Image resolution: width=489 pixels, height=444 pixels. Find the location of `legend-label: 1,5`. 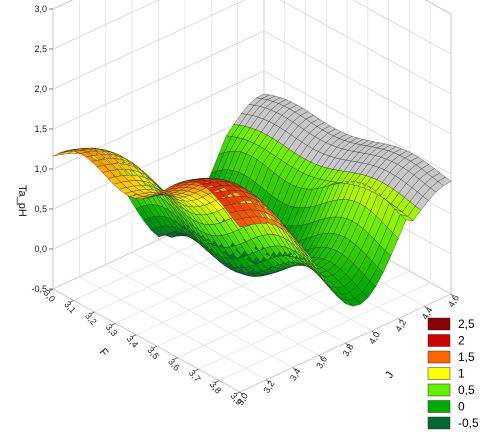

legend-label: 1,5 is located at coordinates (466, 357).